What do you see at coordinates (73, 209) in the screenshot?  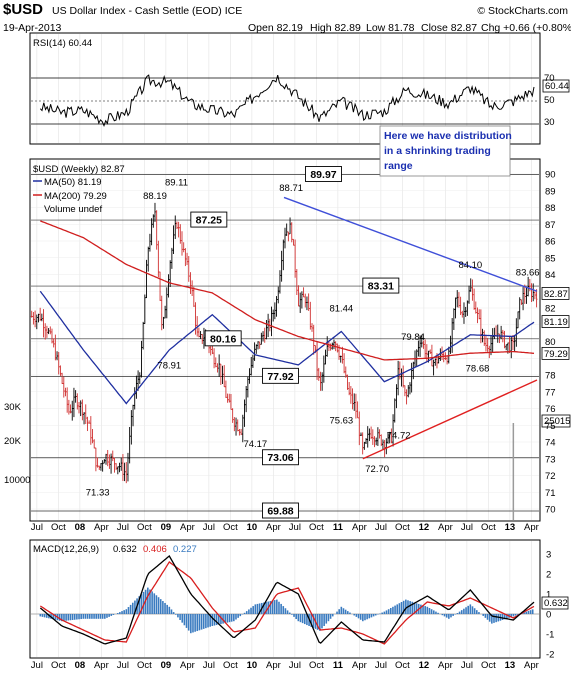 I see `price-legend-volume: Volume undef` at bounding box center [73, 209].